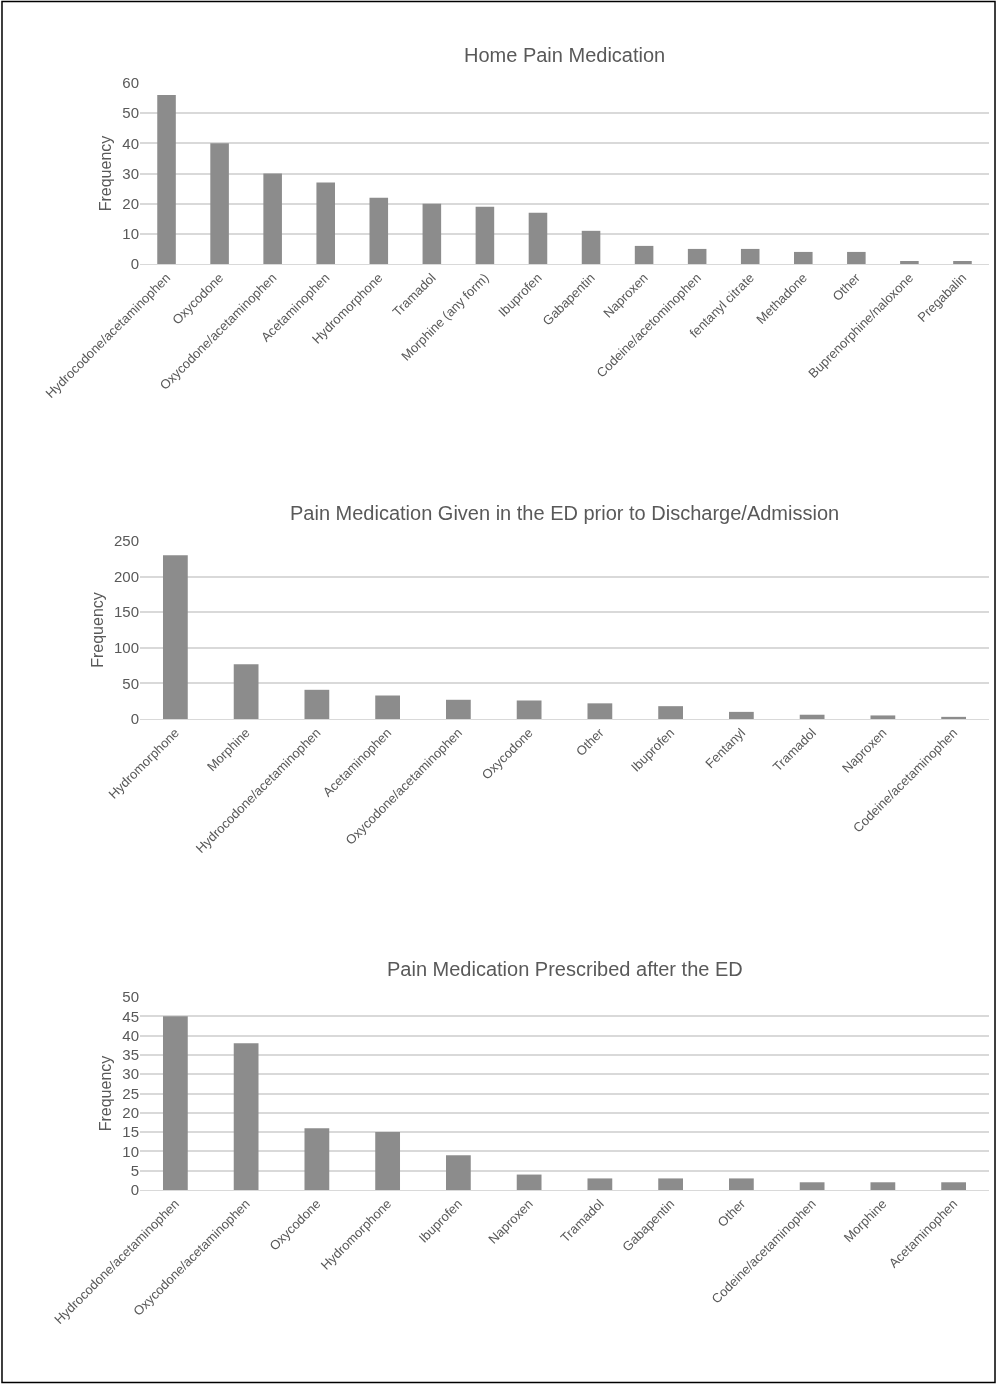 The width and height of the screenshot is (997, 1384). Describe the element at coordinates (130, 1016) in the screenshot. I see `y-tick-label: 45` at that location.